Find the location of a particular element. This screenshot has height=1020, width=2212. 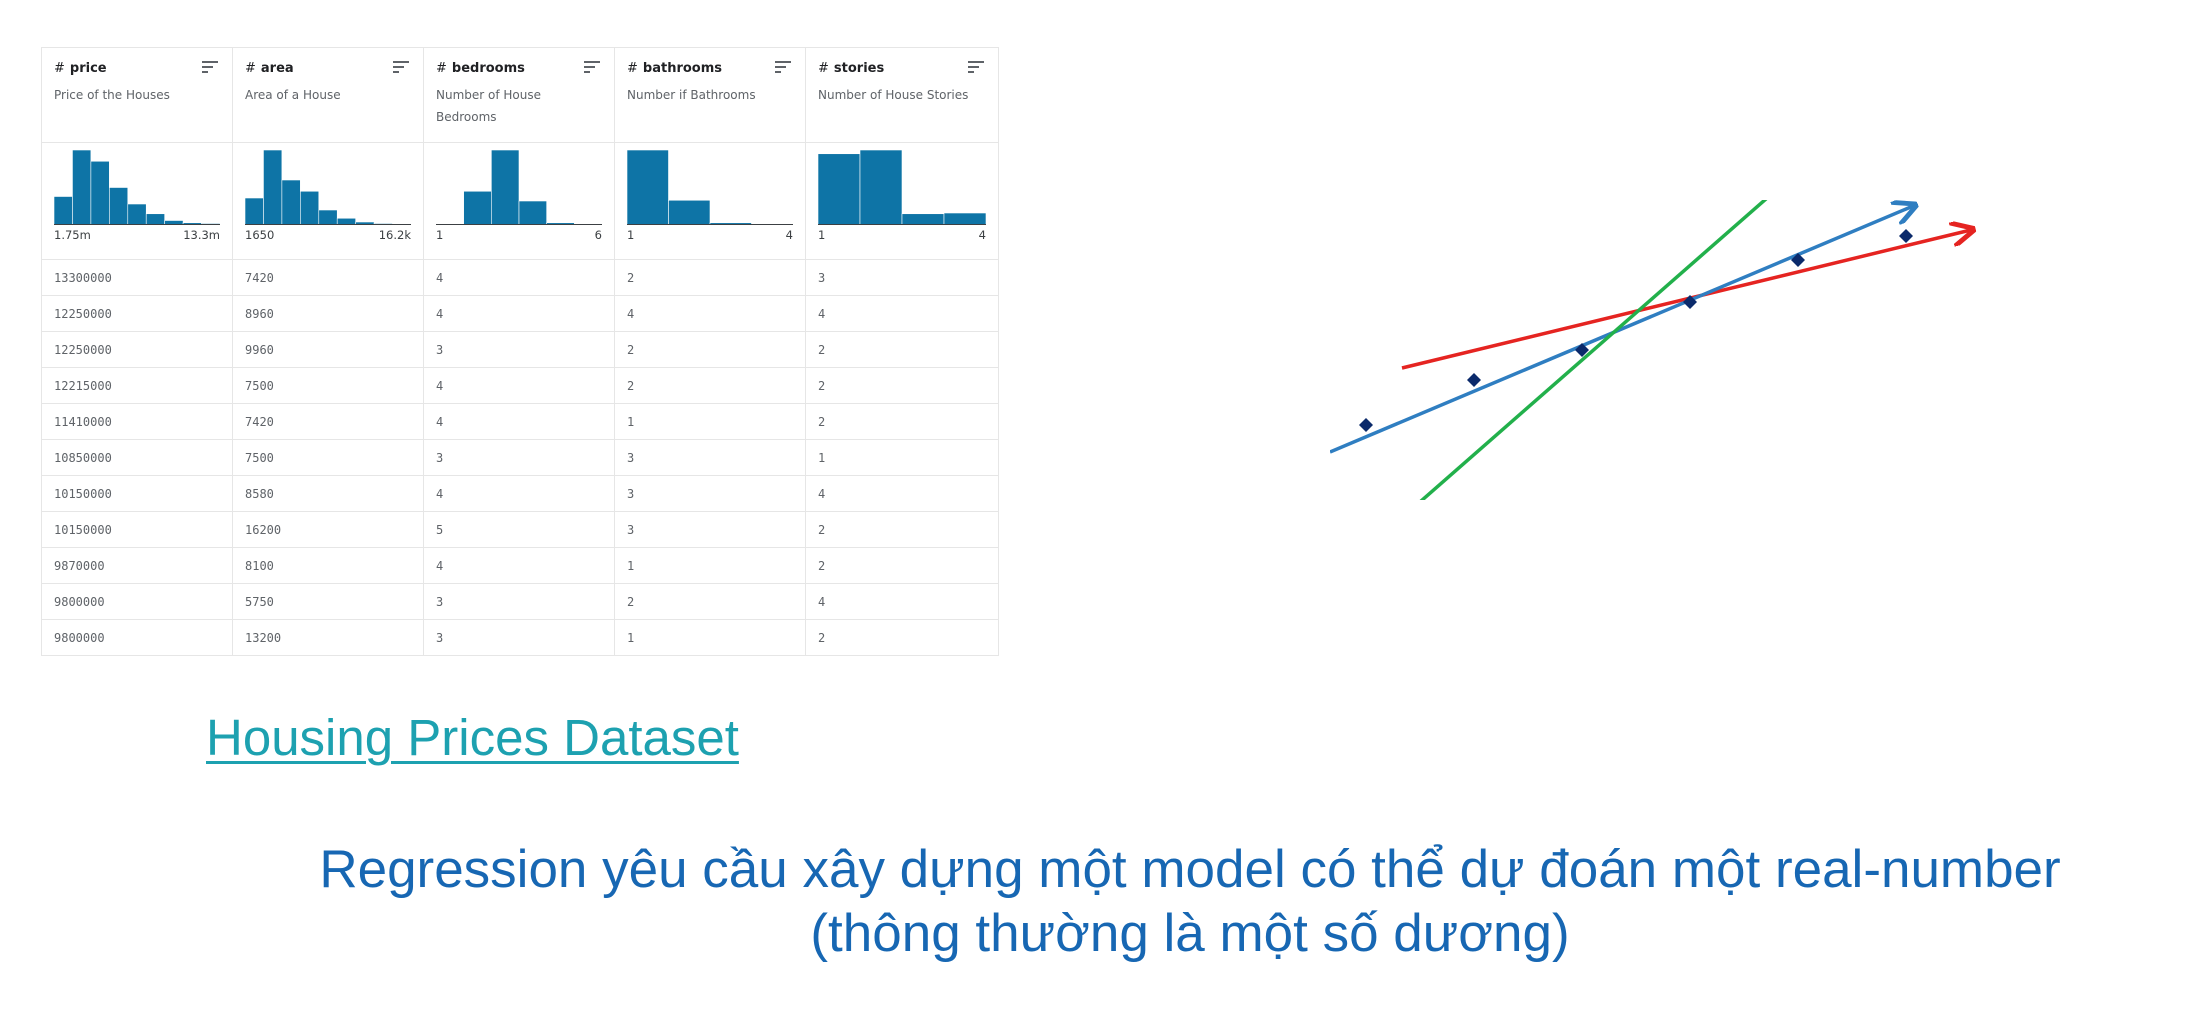

column-description: Price of the Houses is located at coordinates (112, 95).